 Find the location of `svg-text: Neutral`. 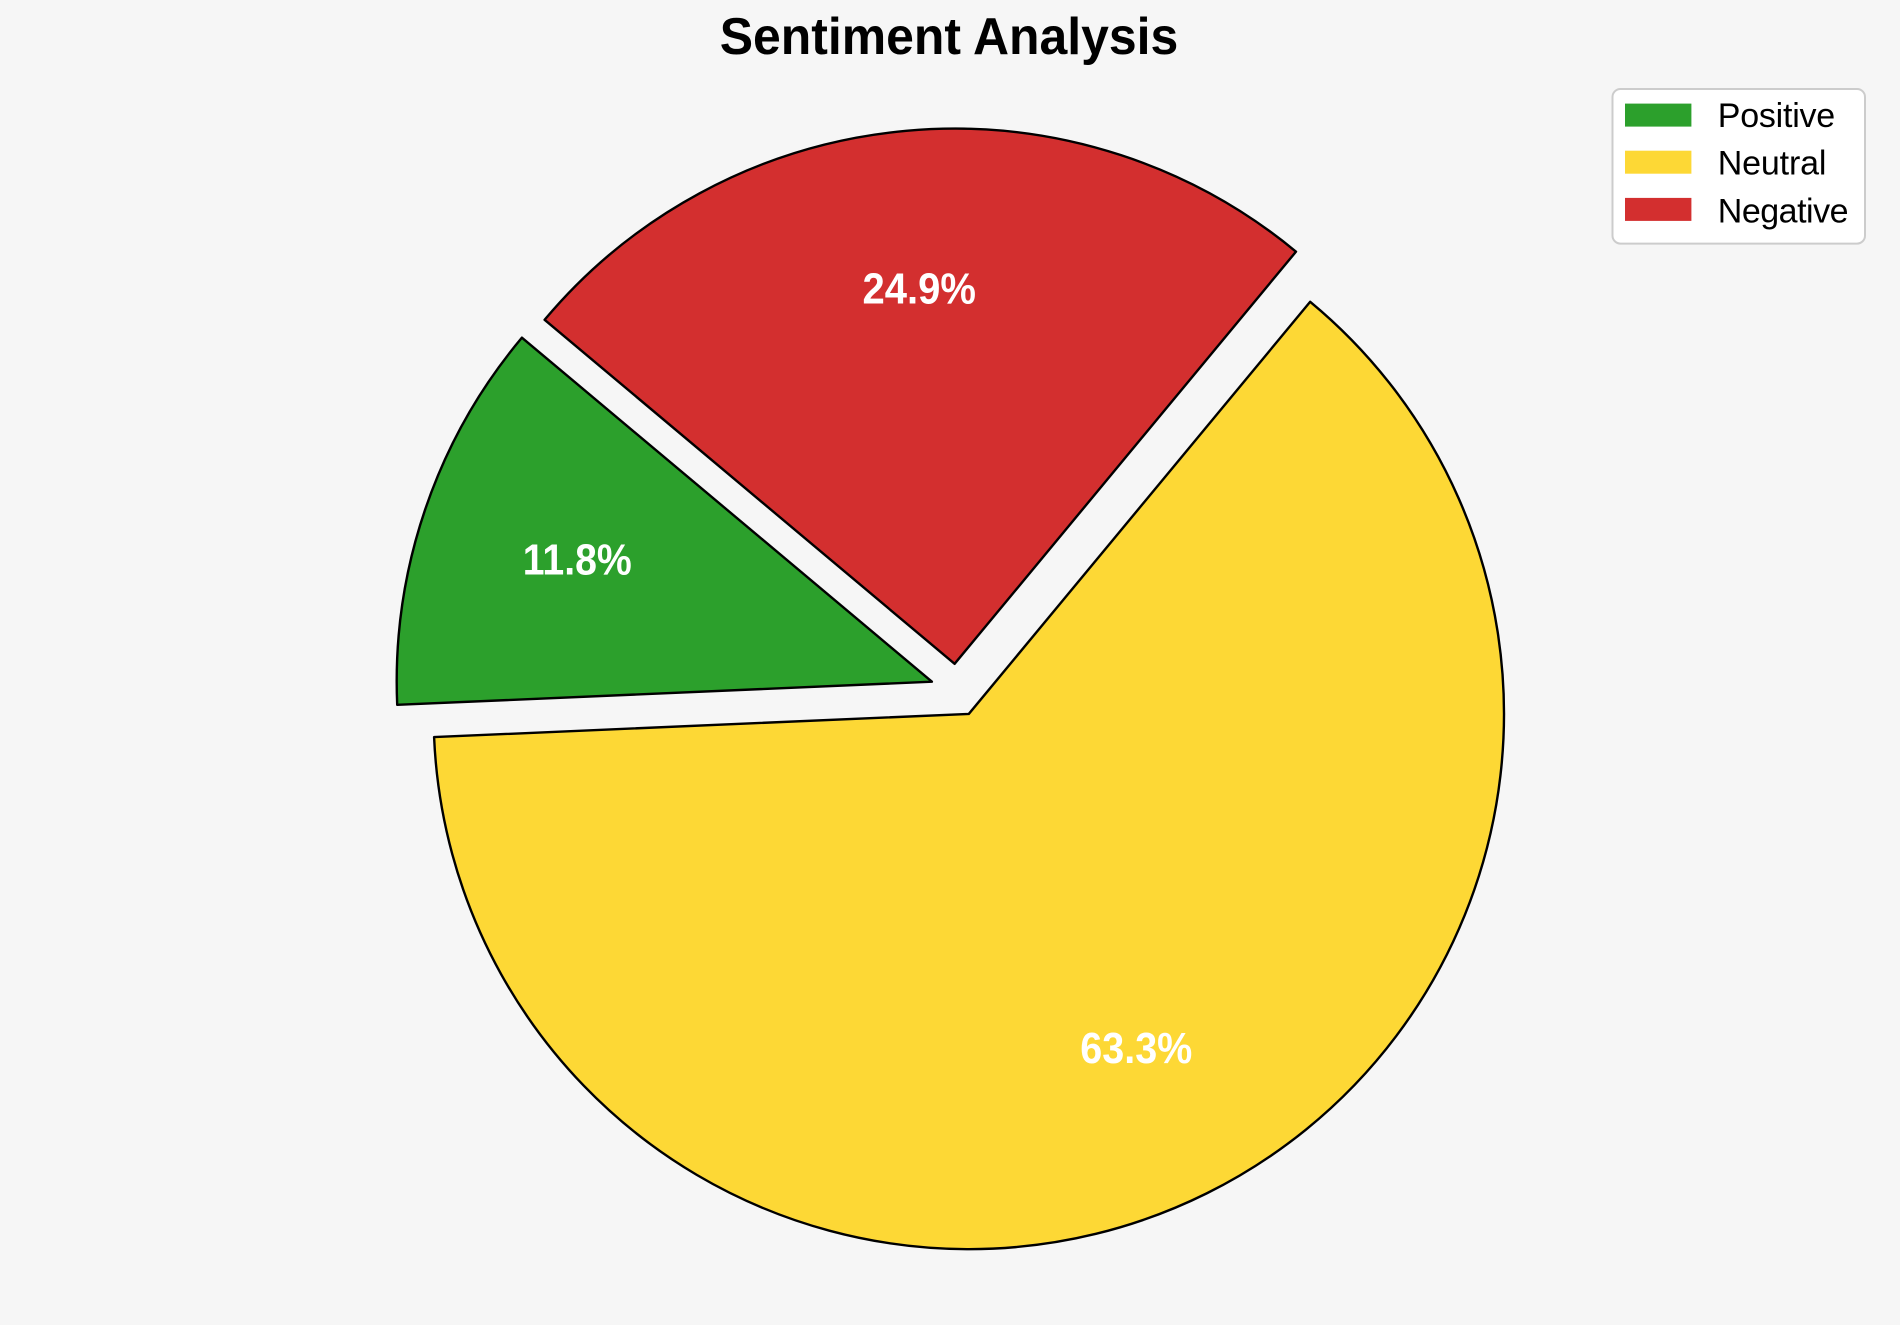

svg-text: Neutral is located at coordinates (1772, 163).